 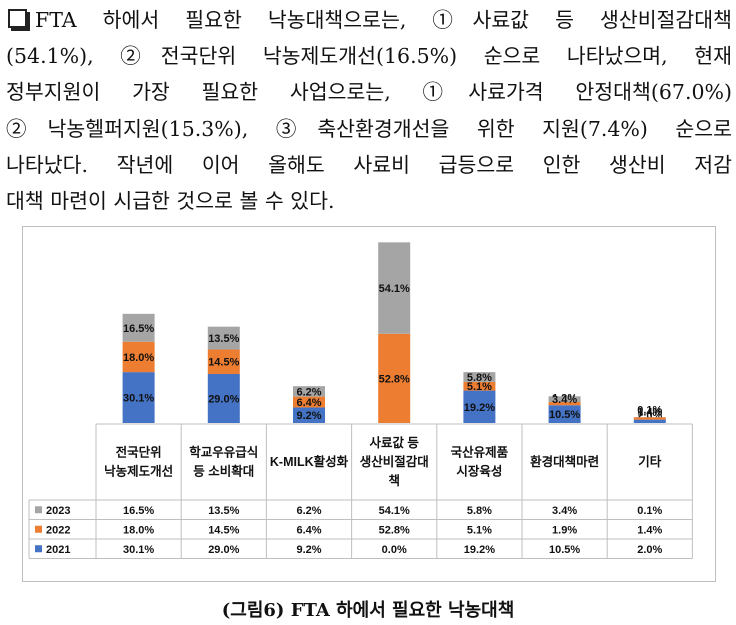 I want to click on data-label-2022-3: 6.4%, so click(x=308, y=403).